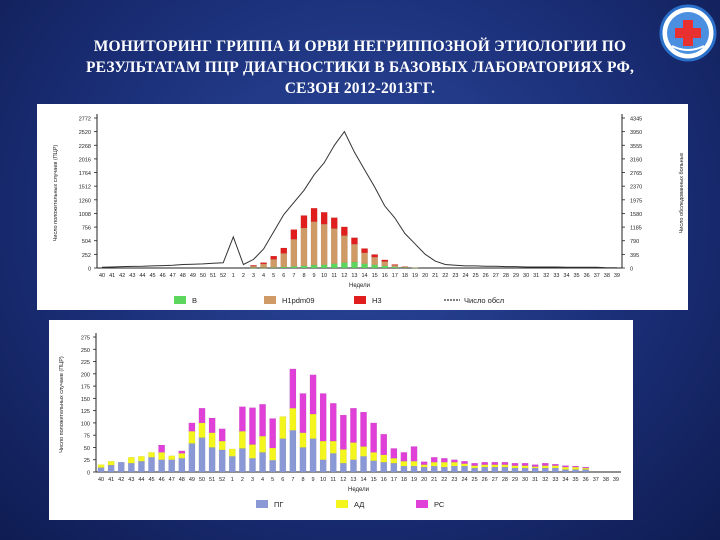 This screenshot has width=720, height=540. Describe the element at coordinates (363, 480) in the screenshot. I see `x-tick-label: 14` at that location.